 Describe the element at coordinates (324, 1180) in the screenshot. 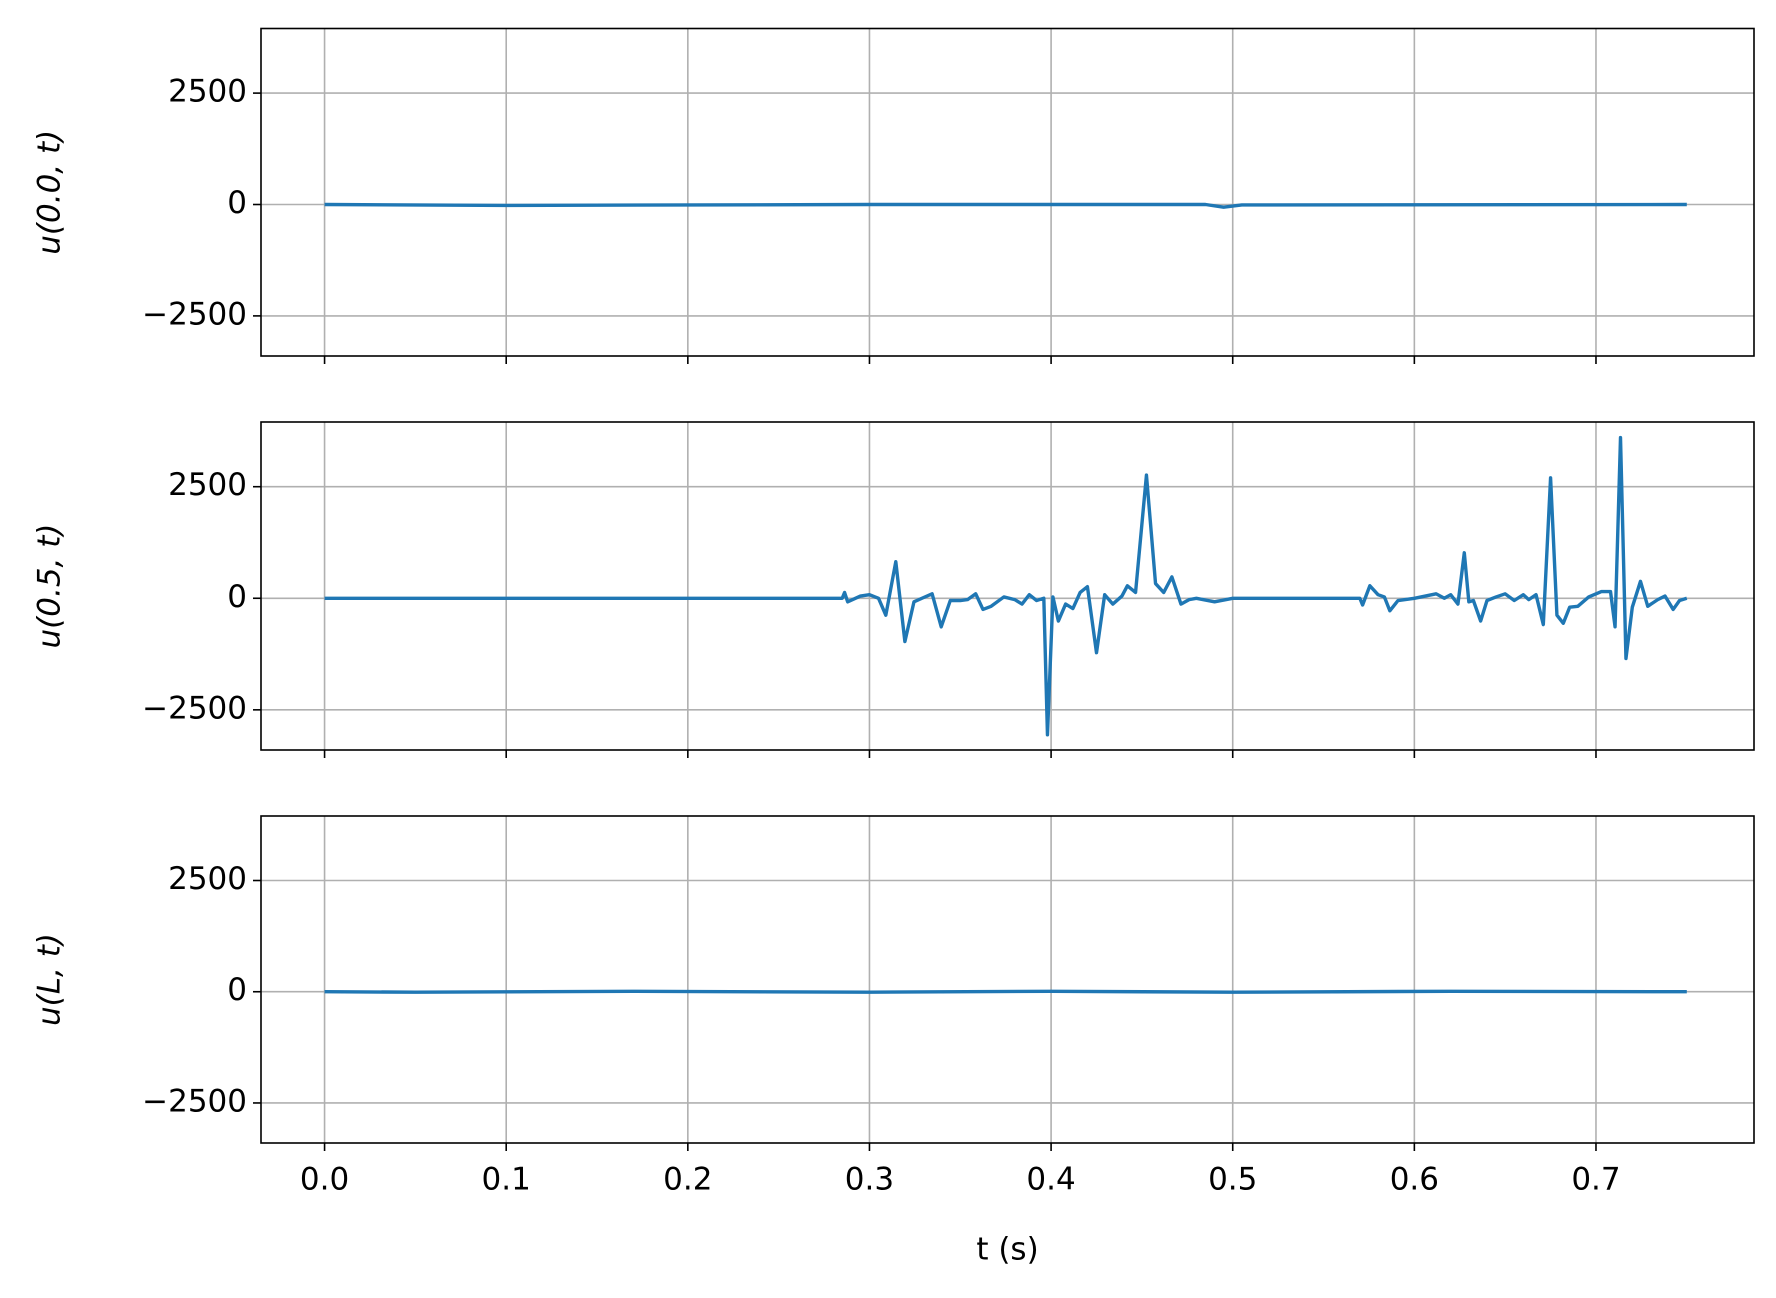

I see `x-tick-label: 0.0` at that location.